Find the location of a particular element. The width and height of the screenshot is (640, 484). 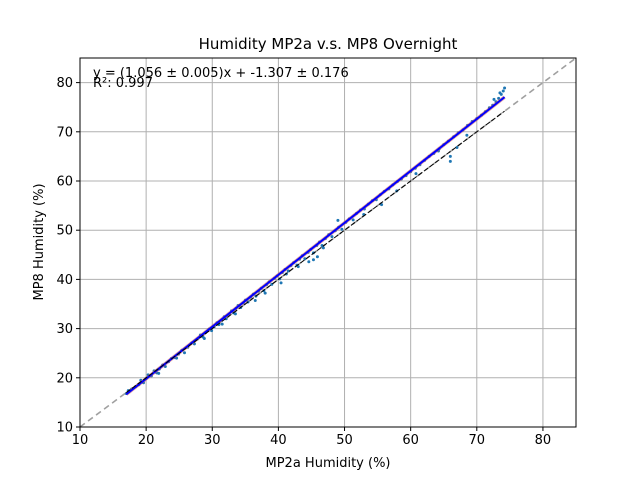

y-axis-label: MP8 Humidity (%) is located at coordinates (39, 241).